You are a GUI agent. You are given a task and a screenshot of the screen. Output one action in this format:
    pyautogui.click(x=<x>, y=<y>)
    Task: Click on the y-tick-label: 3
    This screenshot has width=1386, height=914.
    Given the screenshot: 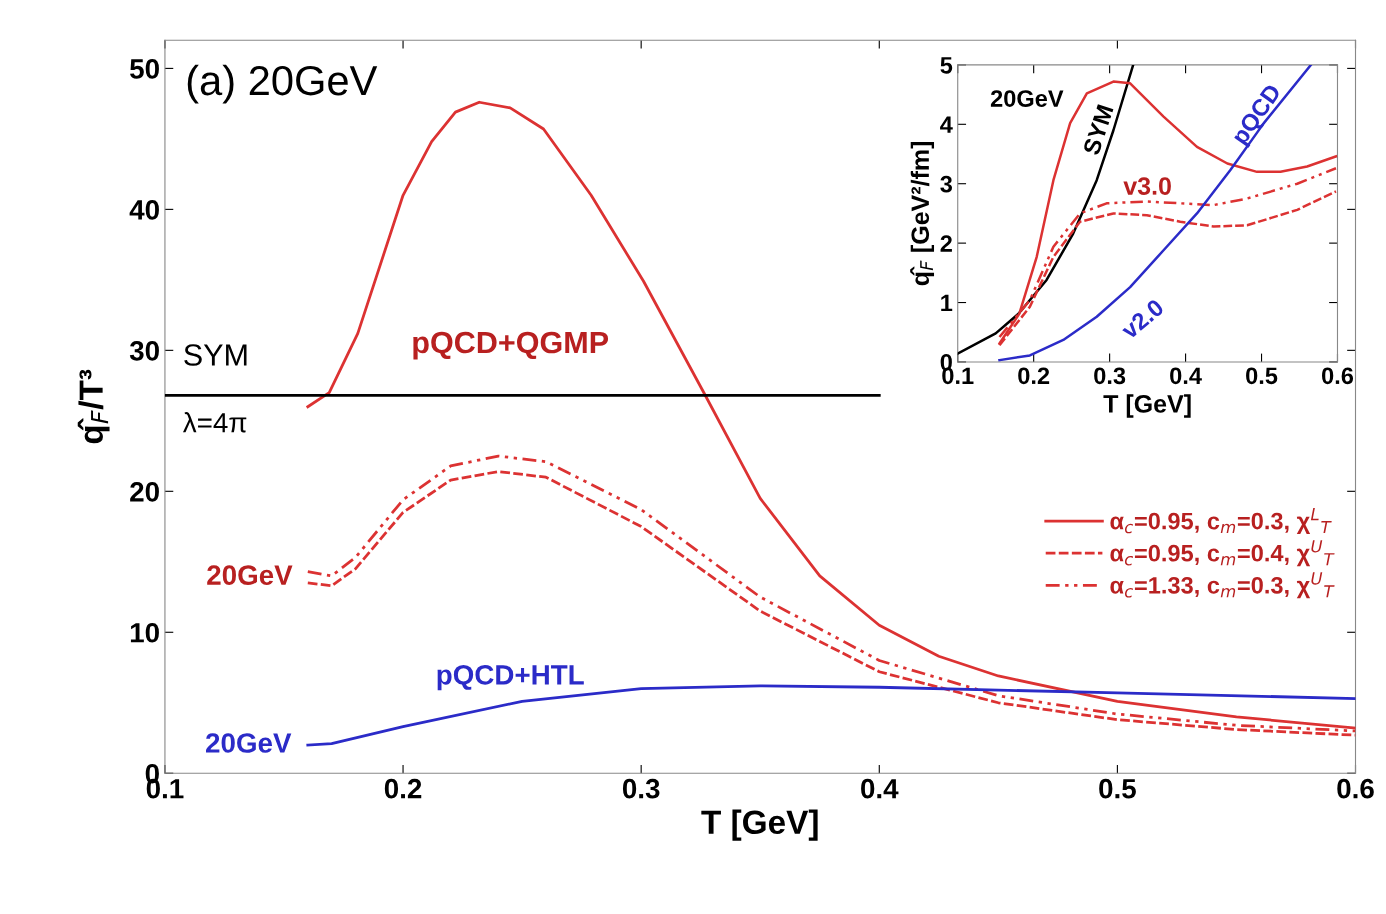 What is the action you would take?
    pyautogui.click(x=946, y=184)
    